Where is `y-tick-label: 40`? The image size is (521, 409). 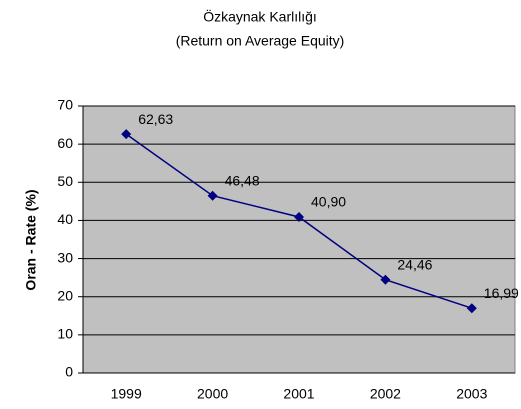 y-tick-label: 40 is located at coordinates (65, 219).